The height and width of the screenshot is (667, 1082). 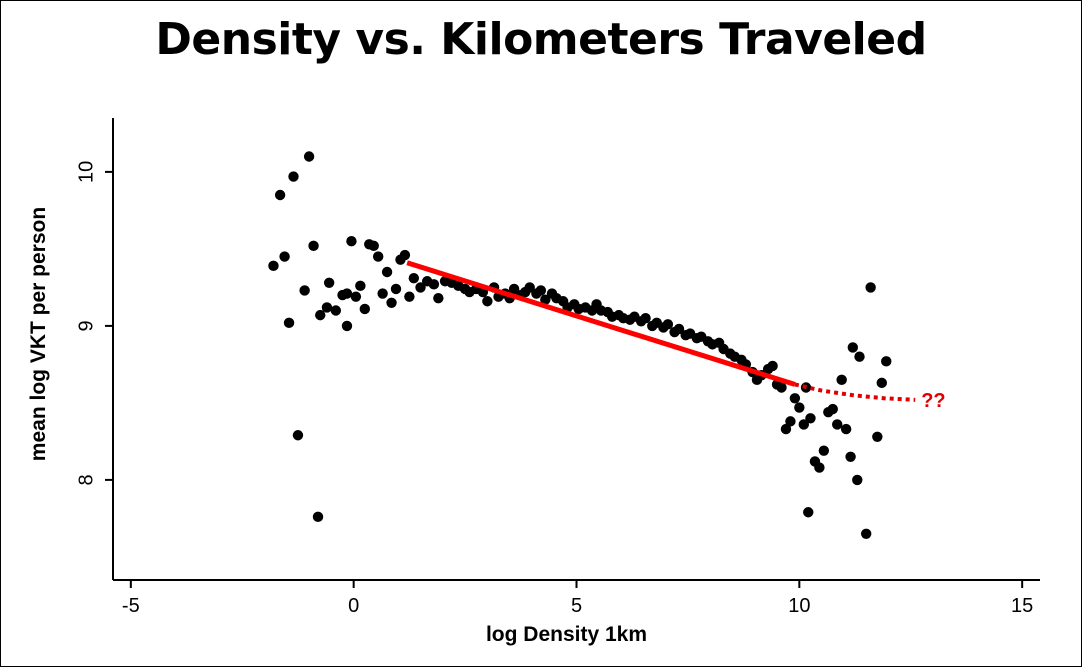 What do you see at coordinates (86, 479) in the screenshot?
I see `y-tick-label: 8` at bounding box center [86, 479].